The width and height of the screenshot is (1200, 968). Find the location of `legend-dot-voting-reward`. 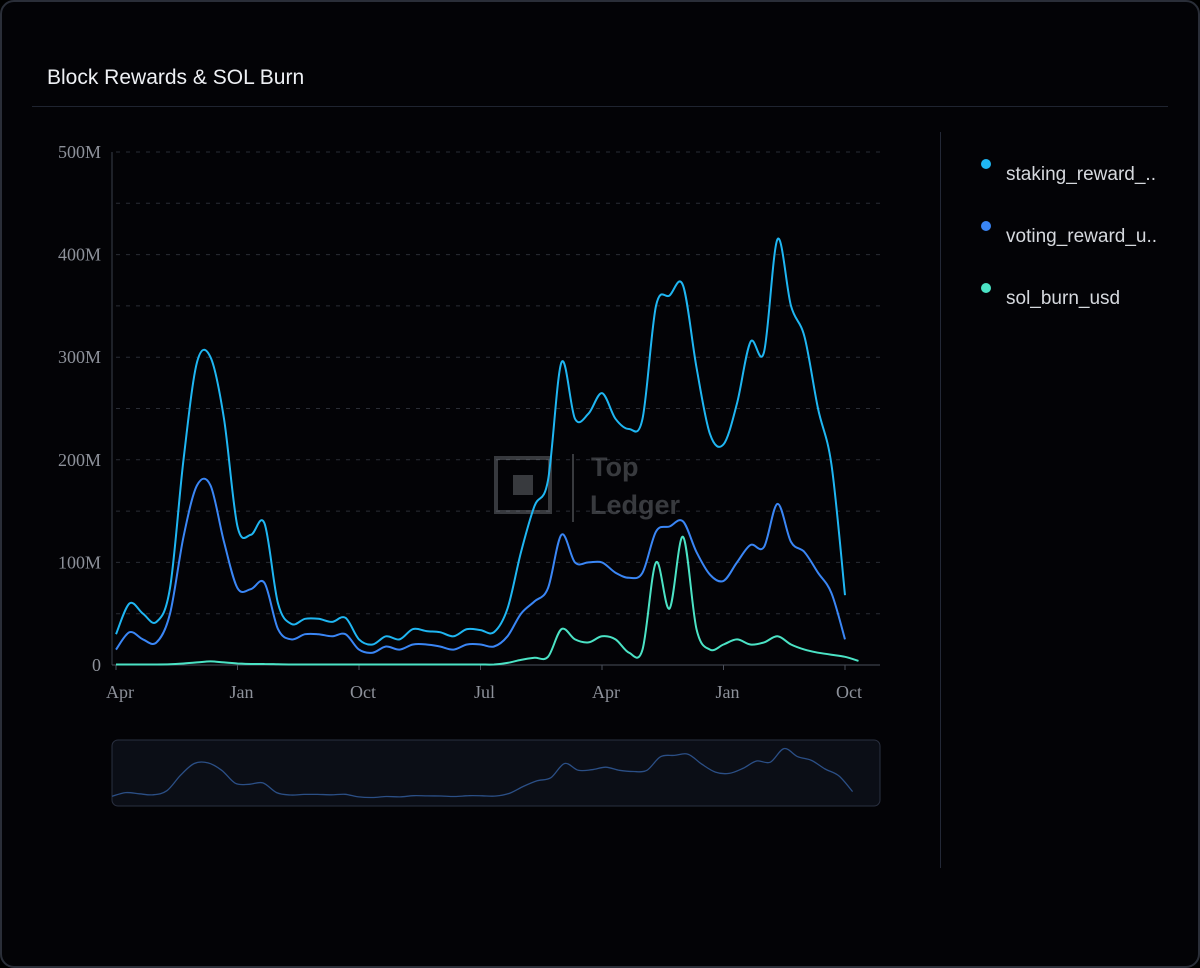

legend-dot-voting-reward is located at coordinates (986, 226).